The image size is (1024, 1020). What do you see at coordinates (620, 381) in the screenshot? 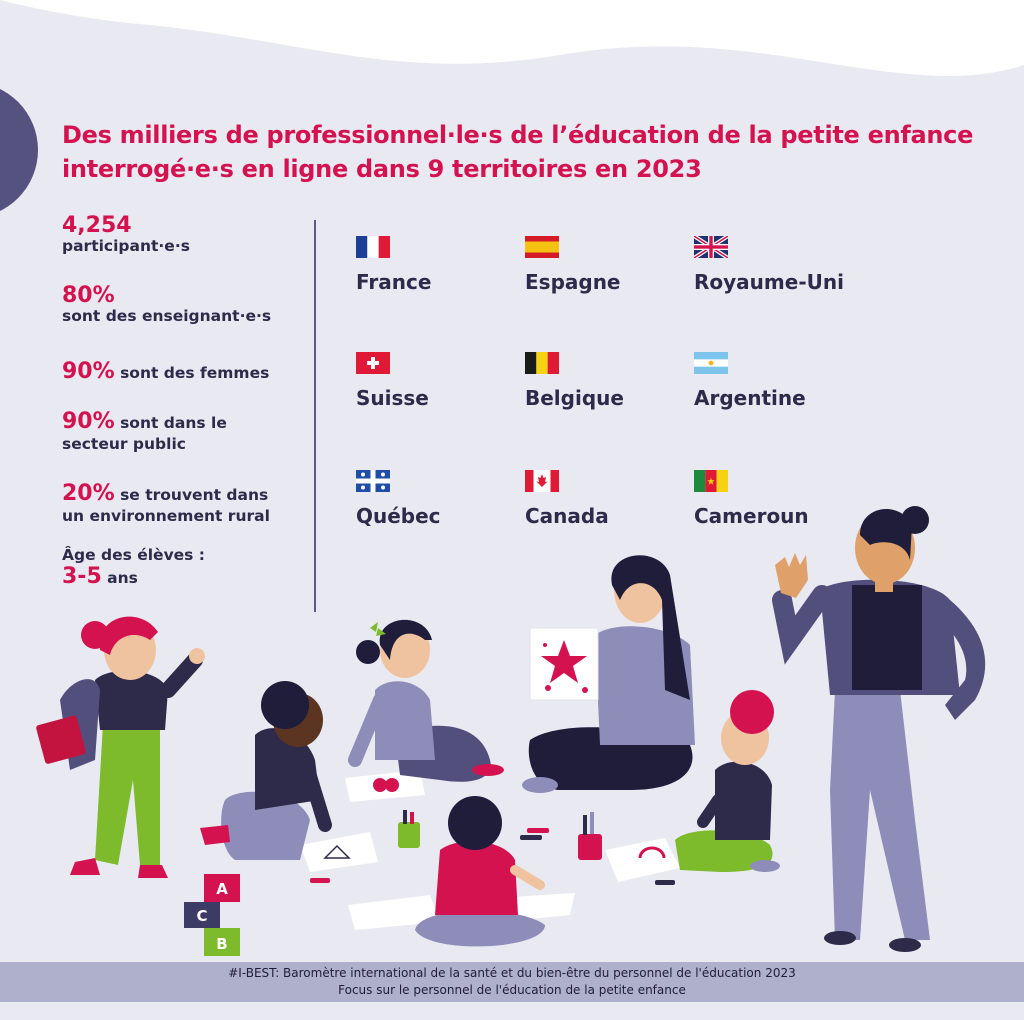
I see `country-belgium: Belgique` at bounding box center [620, 381].